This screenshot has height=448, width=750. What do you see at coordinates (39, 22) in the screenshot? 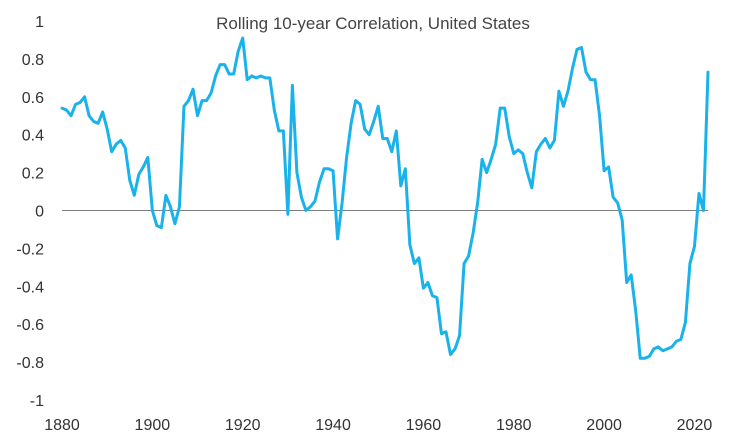
I see `y-tick-label: 1` at bounding box center [39, 22].